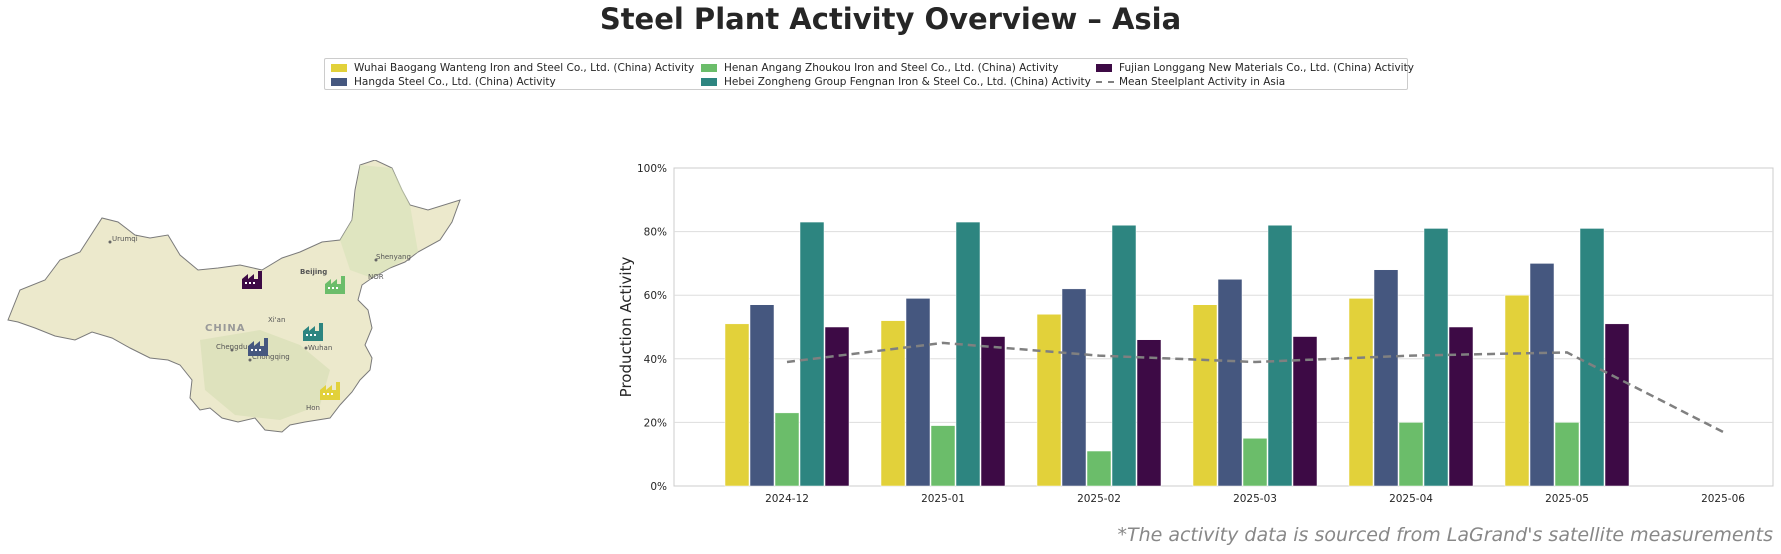  I want to click on legend-label: Mean Steelplant Activity in Asia, so click(1202, 82).